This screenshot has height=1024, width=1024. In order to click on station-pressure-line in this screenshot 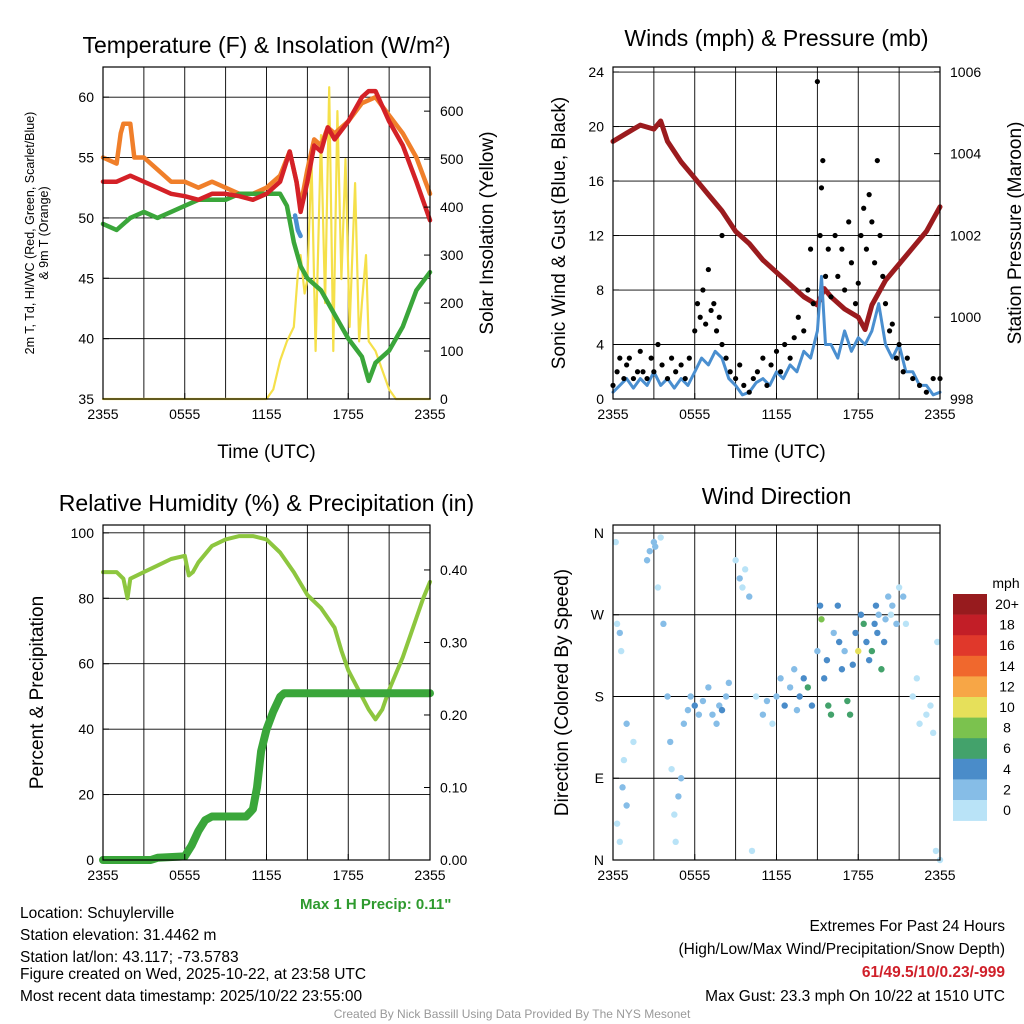, I will do `click(776, 225)`.